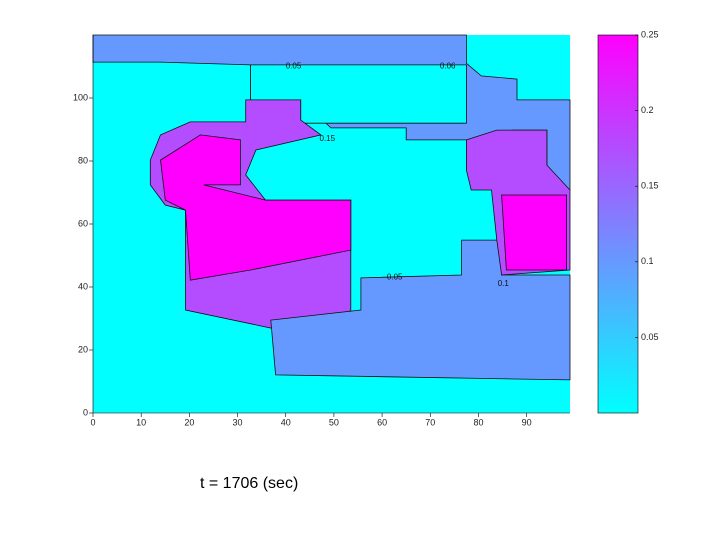 The image size is (720, 540). I want to click on colorbar-tick-label: 0.05, so click(650, 337).